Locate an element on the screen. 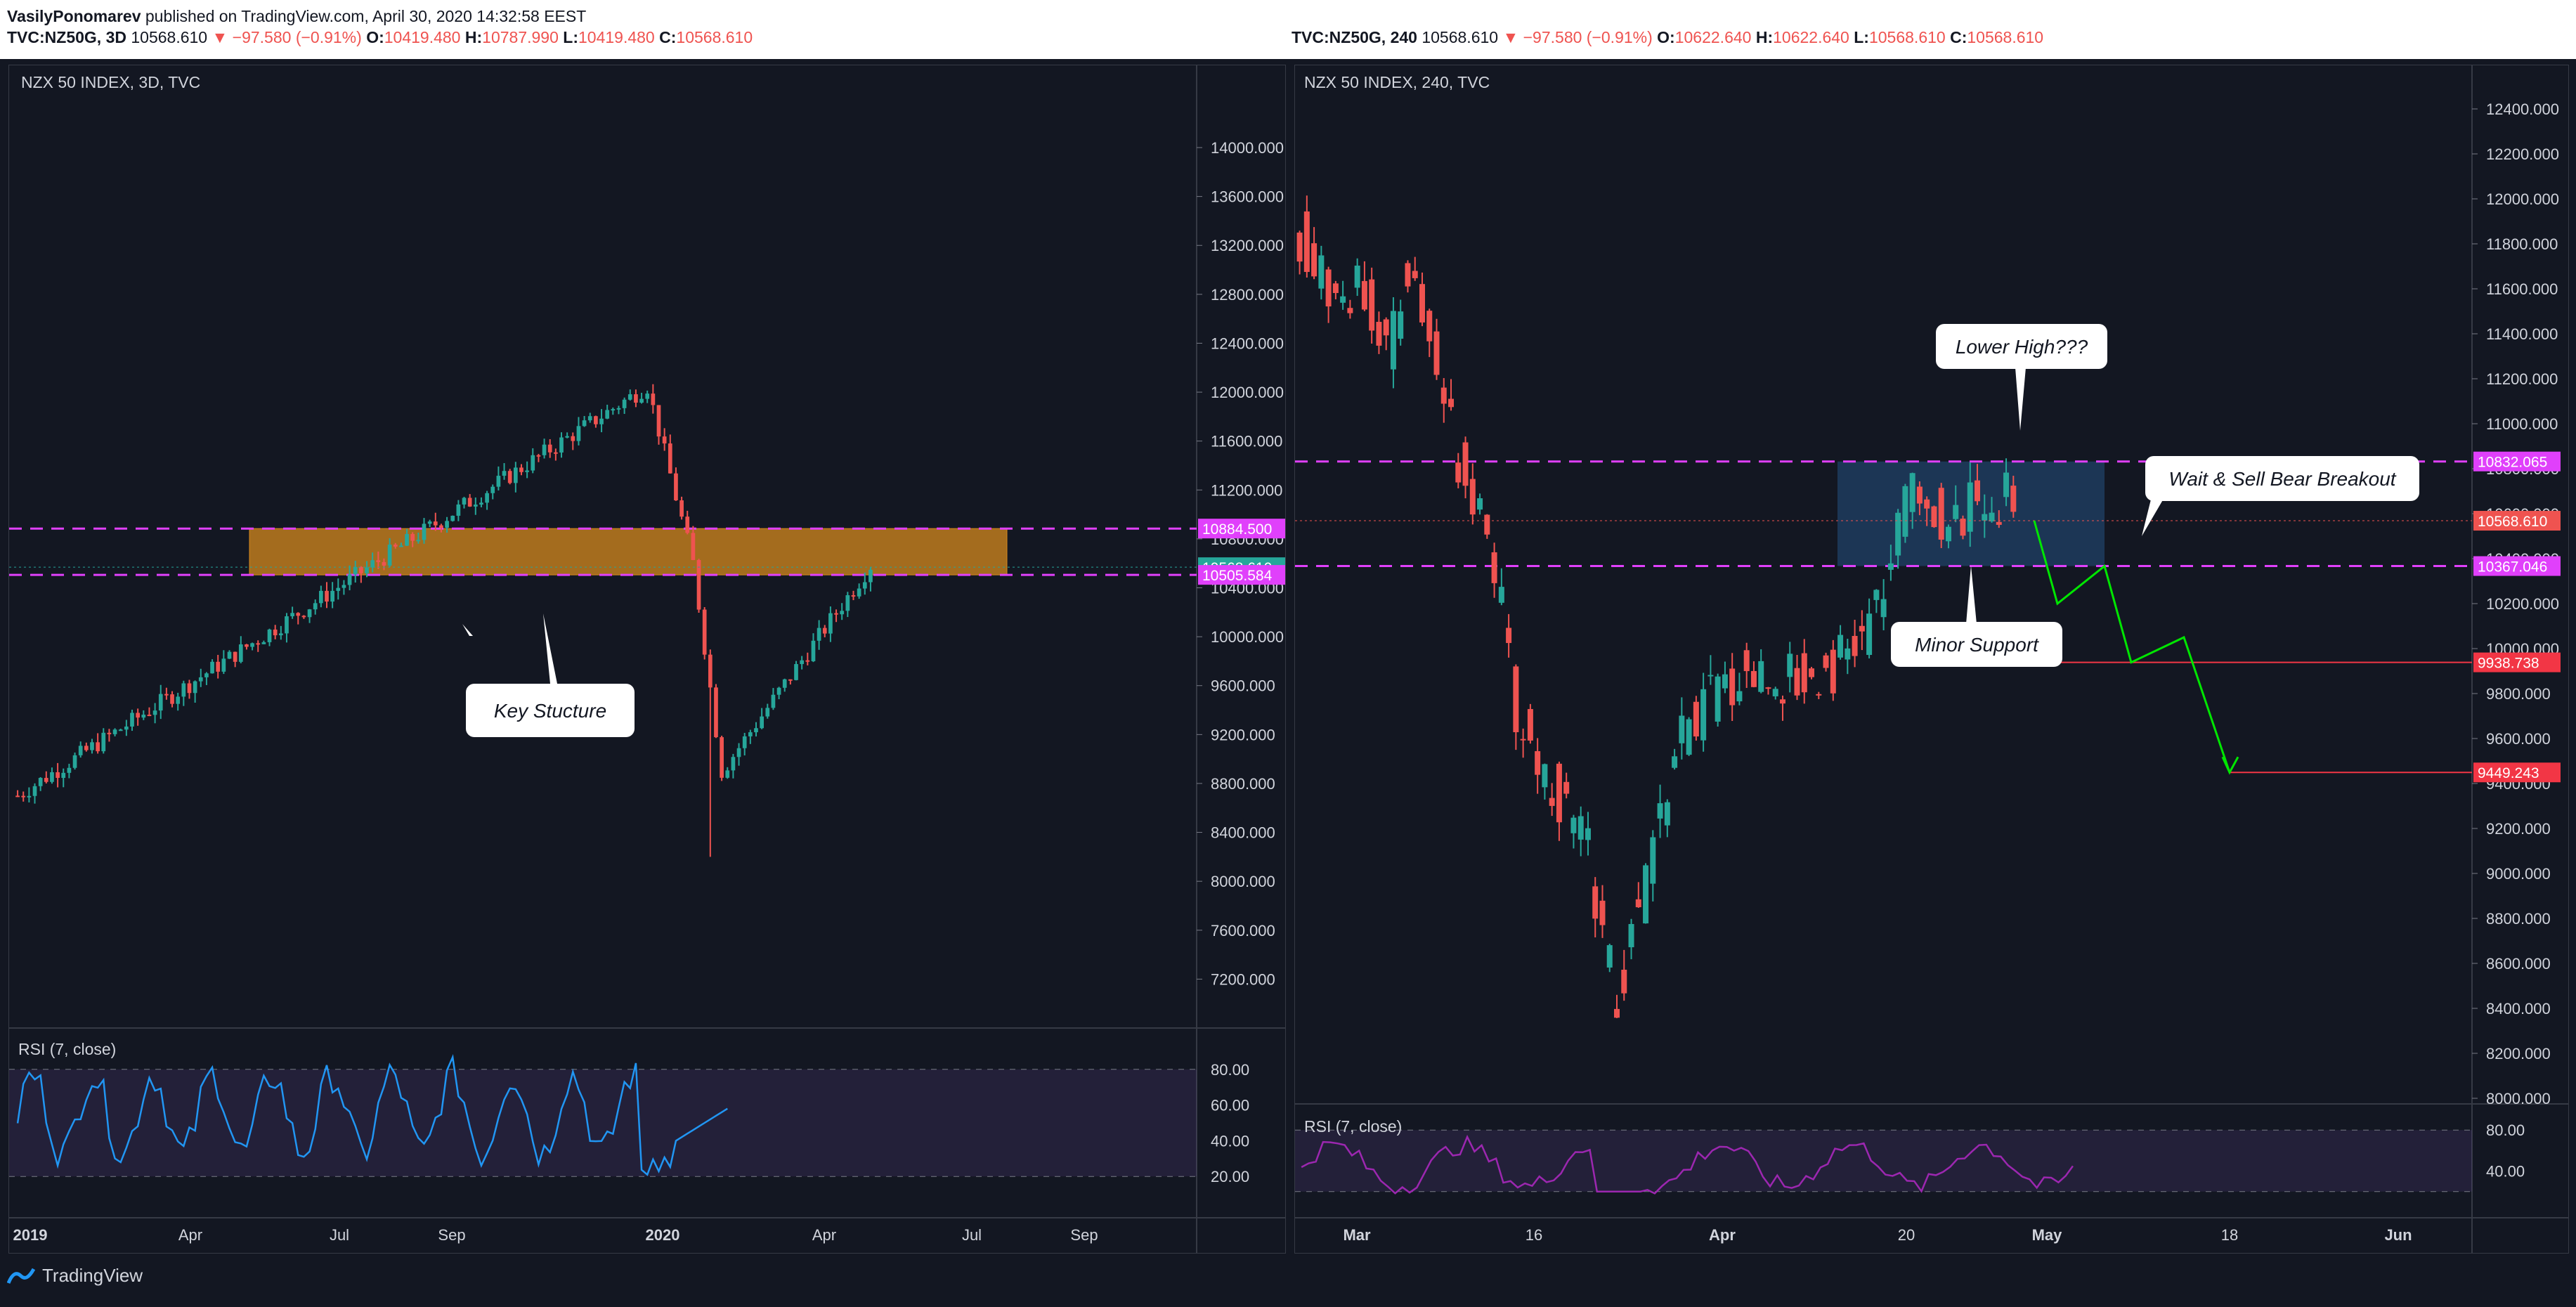 The width and height of the screenshot is (2576, 1307). right-high: 10622.640 is located at coordinates (1811, 37).